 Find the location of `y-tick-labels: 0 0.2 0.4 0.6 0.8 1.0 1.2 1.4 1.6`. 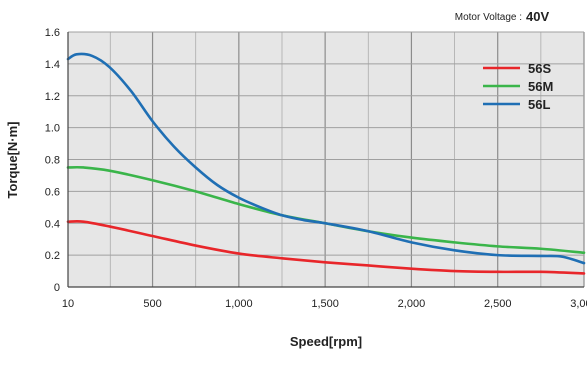

y-tick-labels: 0 0.2 0.4 0.6 0.8 1.0 1.2 1.4 1.6 is located at coordinates (52, 160).